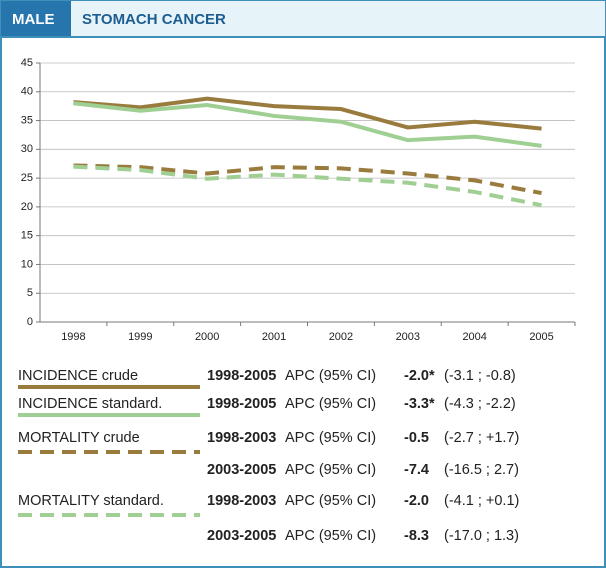  What do you see at coordinates (480, 376) in the screenshot?
I see `trend-ci: (-3.1 ; -0.8)` at bounding box center [480, 376].